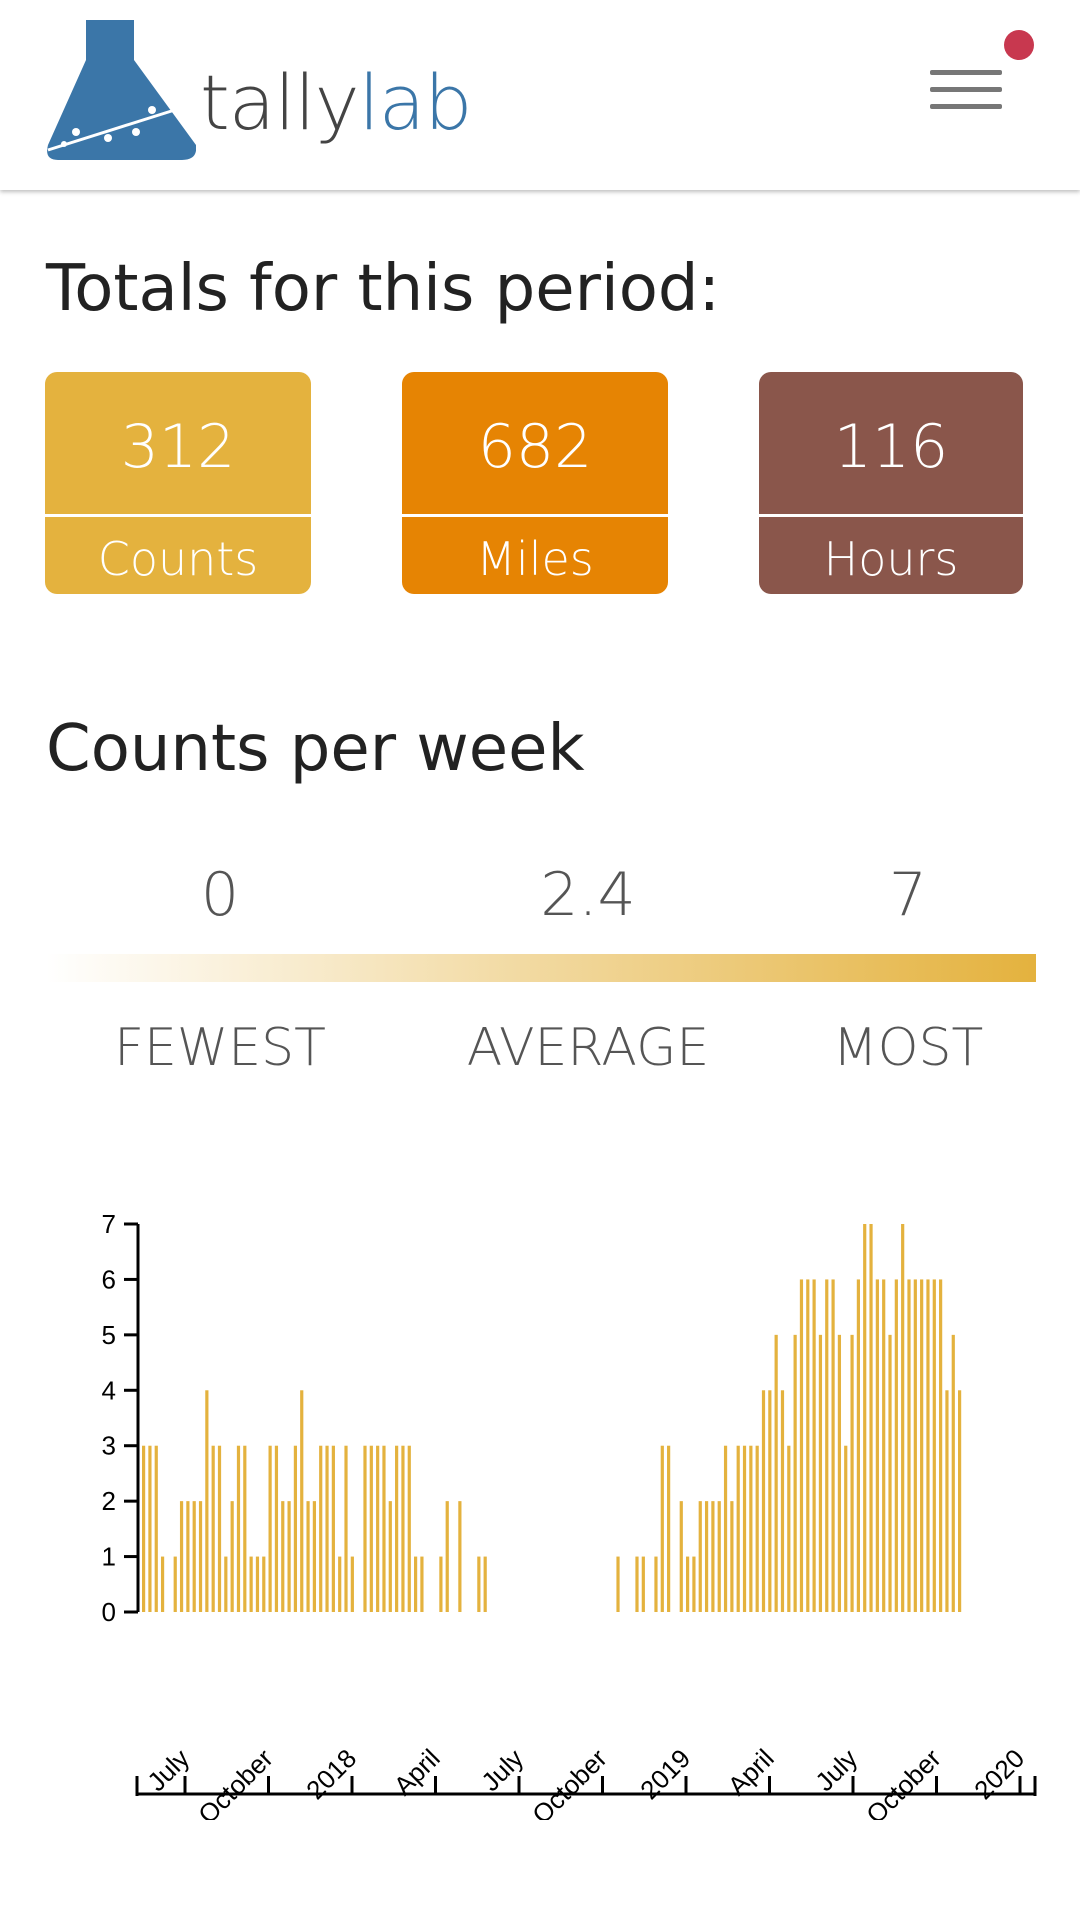 The height and width of the screenshot is (1920, 1080). What do you see at coordinates (178, 447) in the screenshot?
I see `tile-value: 312` at bounding box center [178, 447].